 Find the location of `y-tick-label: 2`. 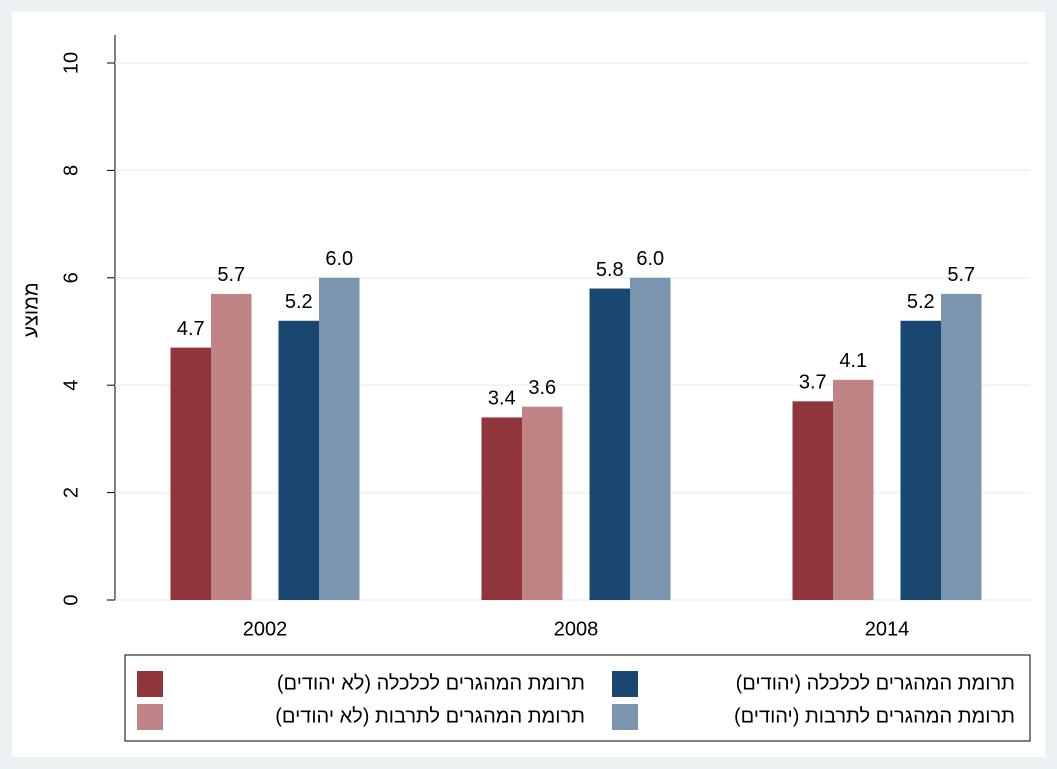

y-tick-label: 2 is located at coordinates (71, 492).